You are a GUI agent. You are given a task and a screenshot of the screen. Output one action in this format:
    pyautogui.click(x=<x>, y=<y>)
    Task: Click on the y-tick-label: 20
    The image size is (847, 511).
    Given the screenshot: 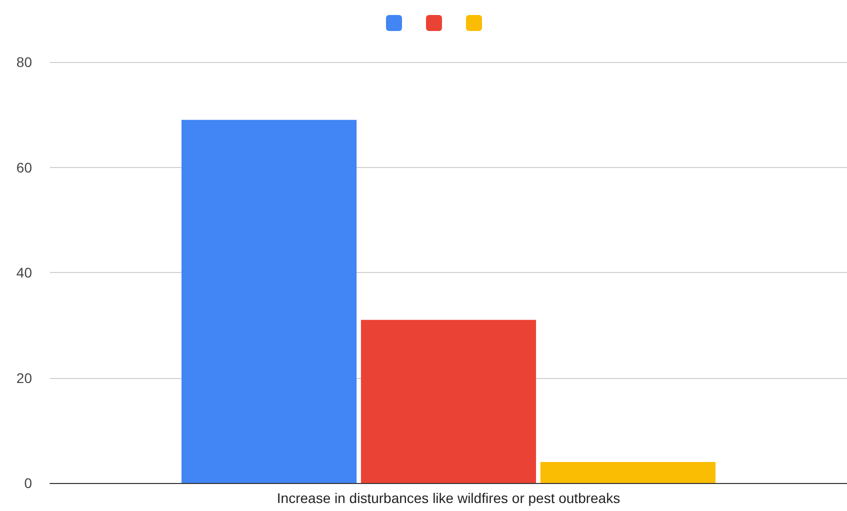 What is the action you would take?
    pyautogui.click(x=24, y=378)
    